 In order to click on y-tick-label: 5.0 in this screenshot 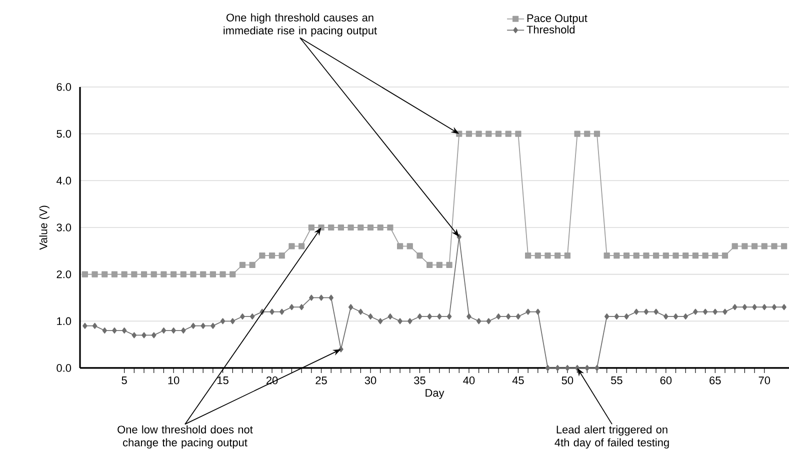, I will do `click(64, 134)`.